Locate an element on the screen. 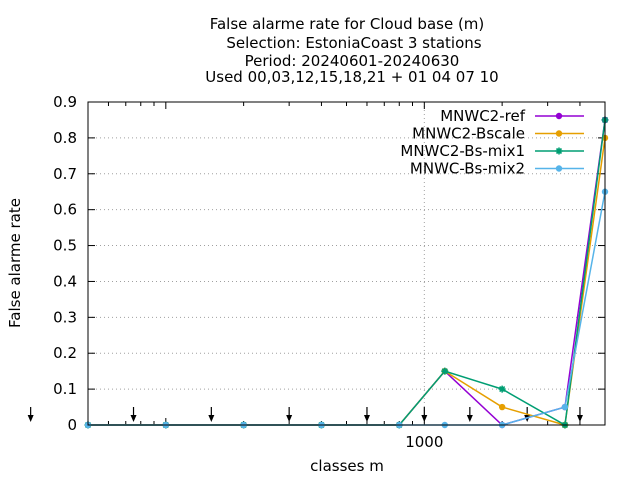  legend-entry: MNWC-Bs-mix2 is located at coordinates (497, 169).